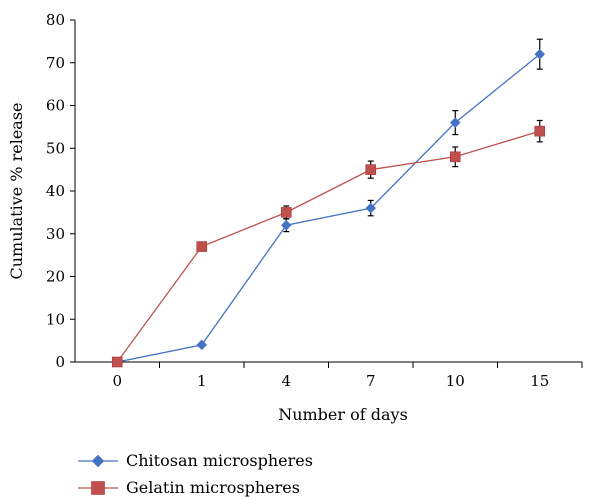 The height and width of the screenshot is (497, 598). What do you see at coordinates (55, 148) in the screenshot?
I see `y-tick-label: 50` at bounding box center [55, 148].